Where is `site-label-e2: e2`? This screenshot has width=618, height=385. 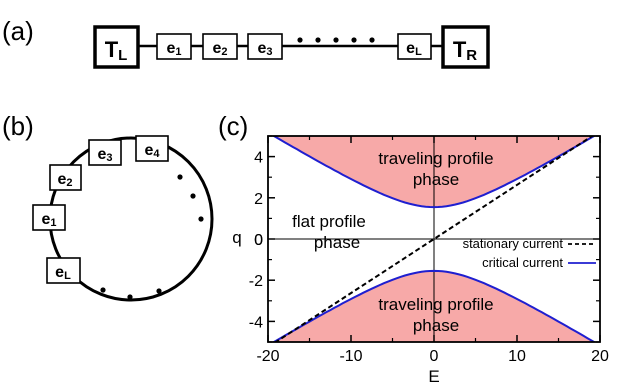
site-label-e2: e2 is located at coordinates (219, 49).